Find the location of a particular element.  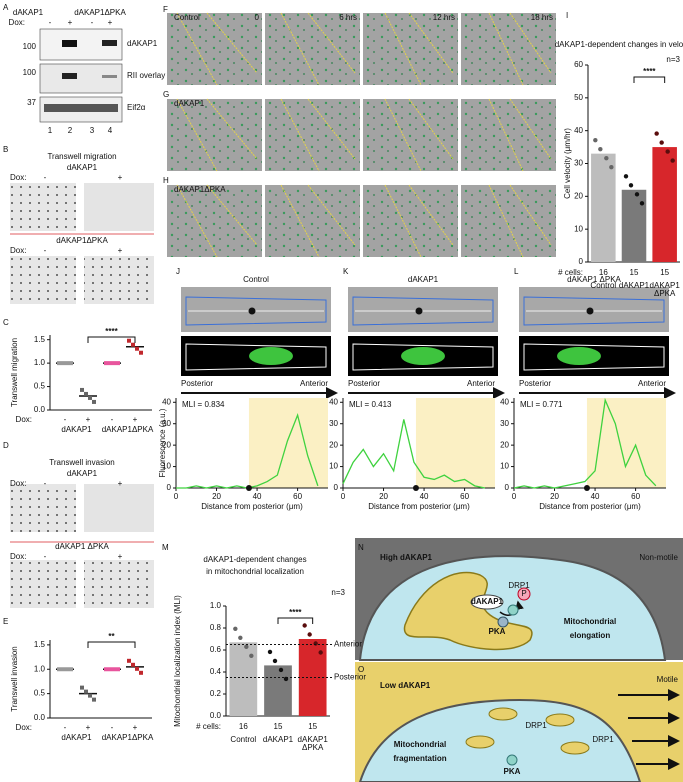

label: fragmentation is located at coordinates (419, 758).